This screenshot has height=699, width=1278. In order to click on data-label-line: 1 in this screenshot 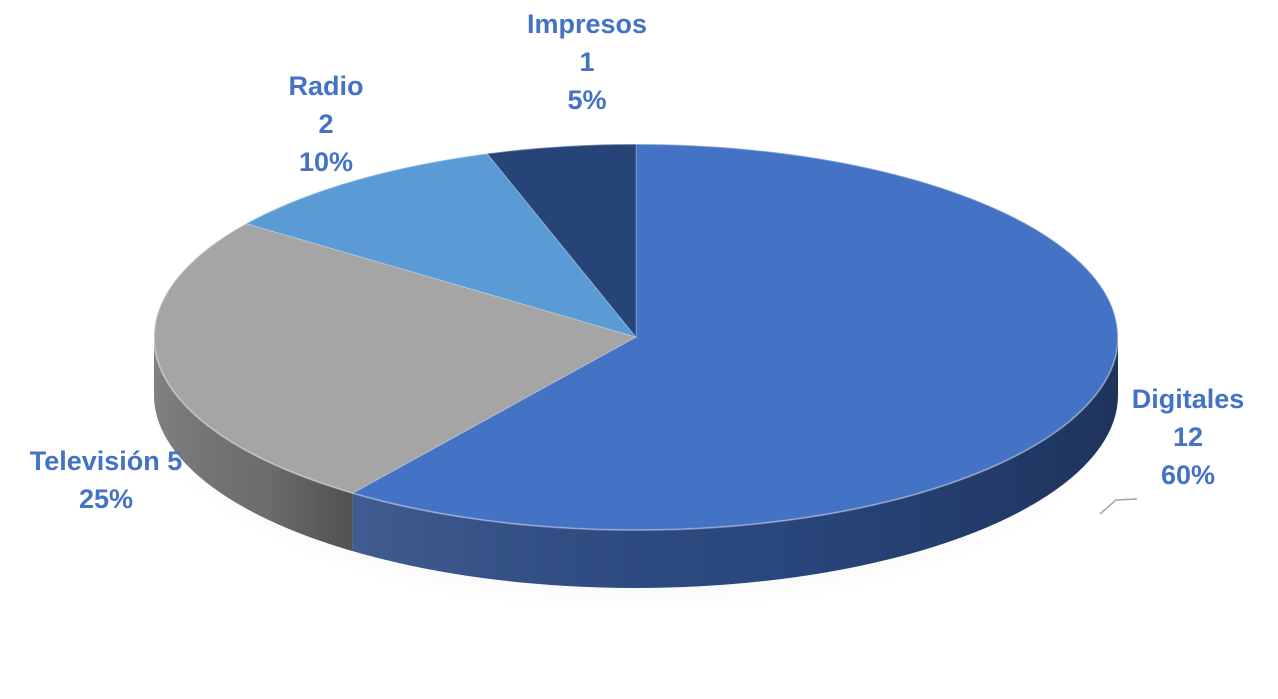, I will do `click(586, 62)`.